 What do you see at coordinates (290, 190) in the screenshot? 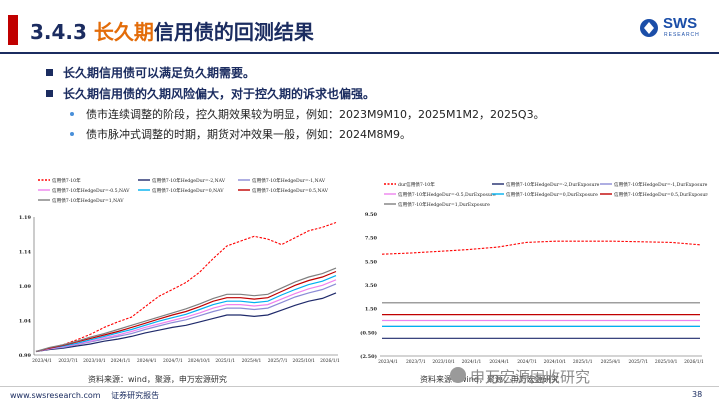
I see `legend-label: 信用债7-10年HedgeDur=0.5,NAV` at bounding box center [290, 190].